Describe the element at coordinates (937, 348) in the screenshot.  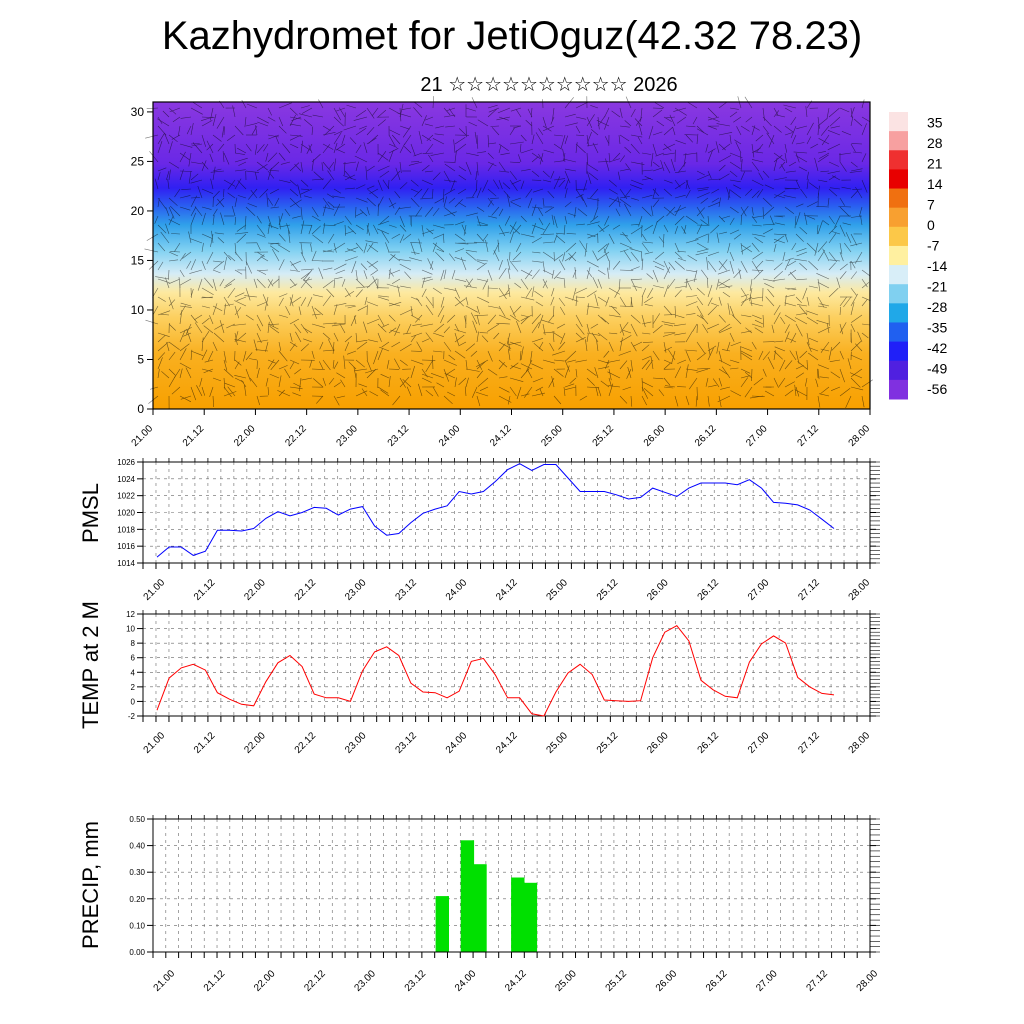
I see `colorbar-label: -42` at that location.